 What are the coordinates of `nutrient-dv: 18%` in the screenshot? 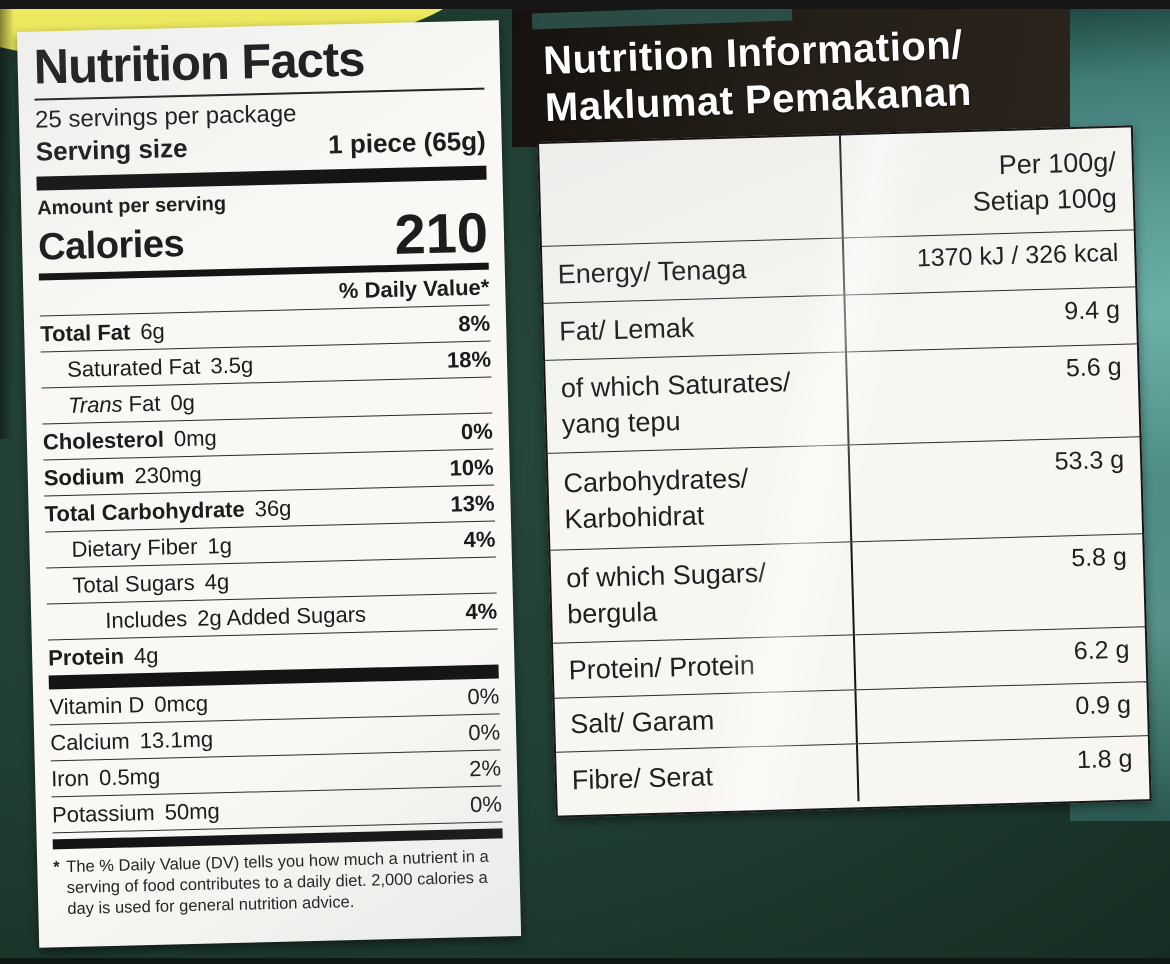 It's located at (469, 359).